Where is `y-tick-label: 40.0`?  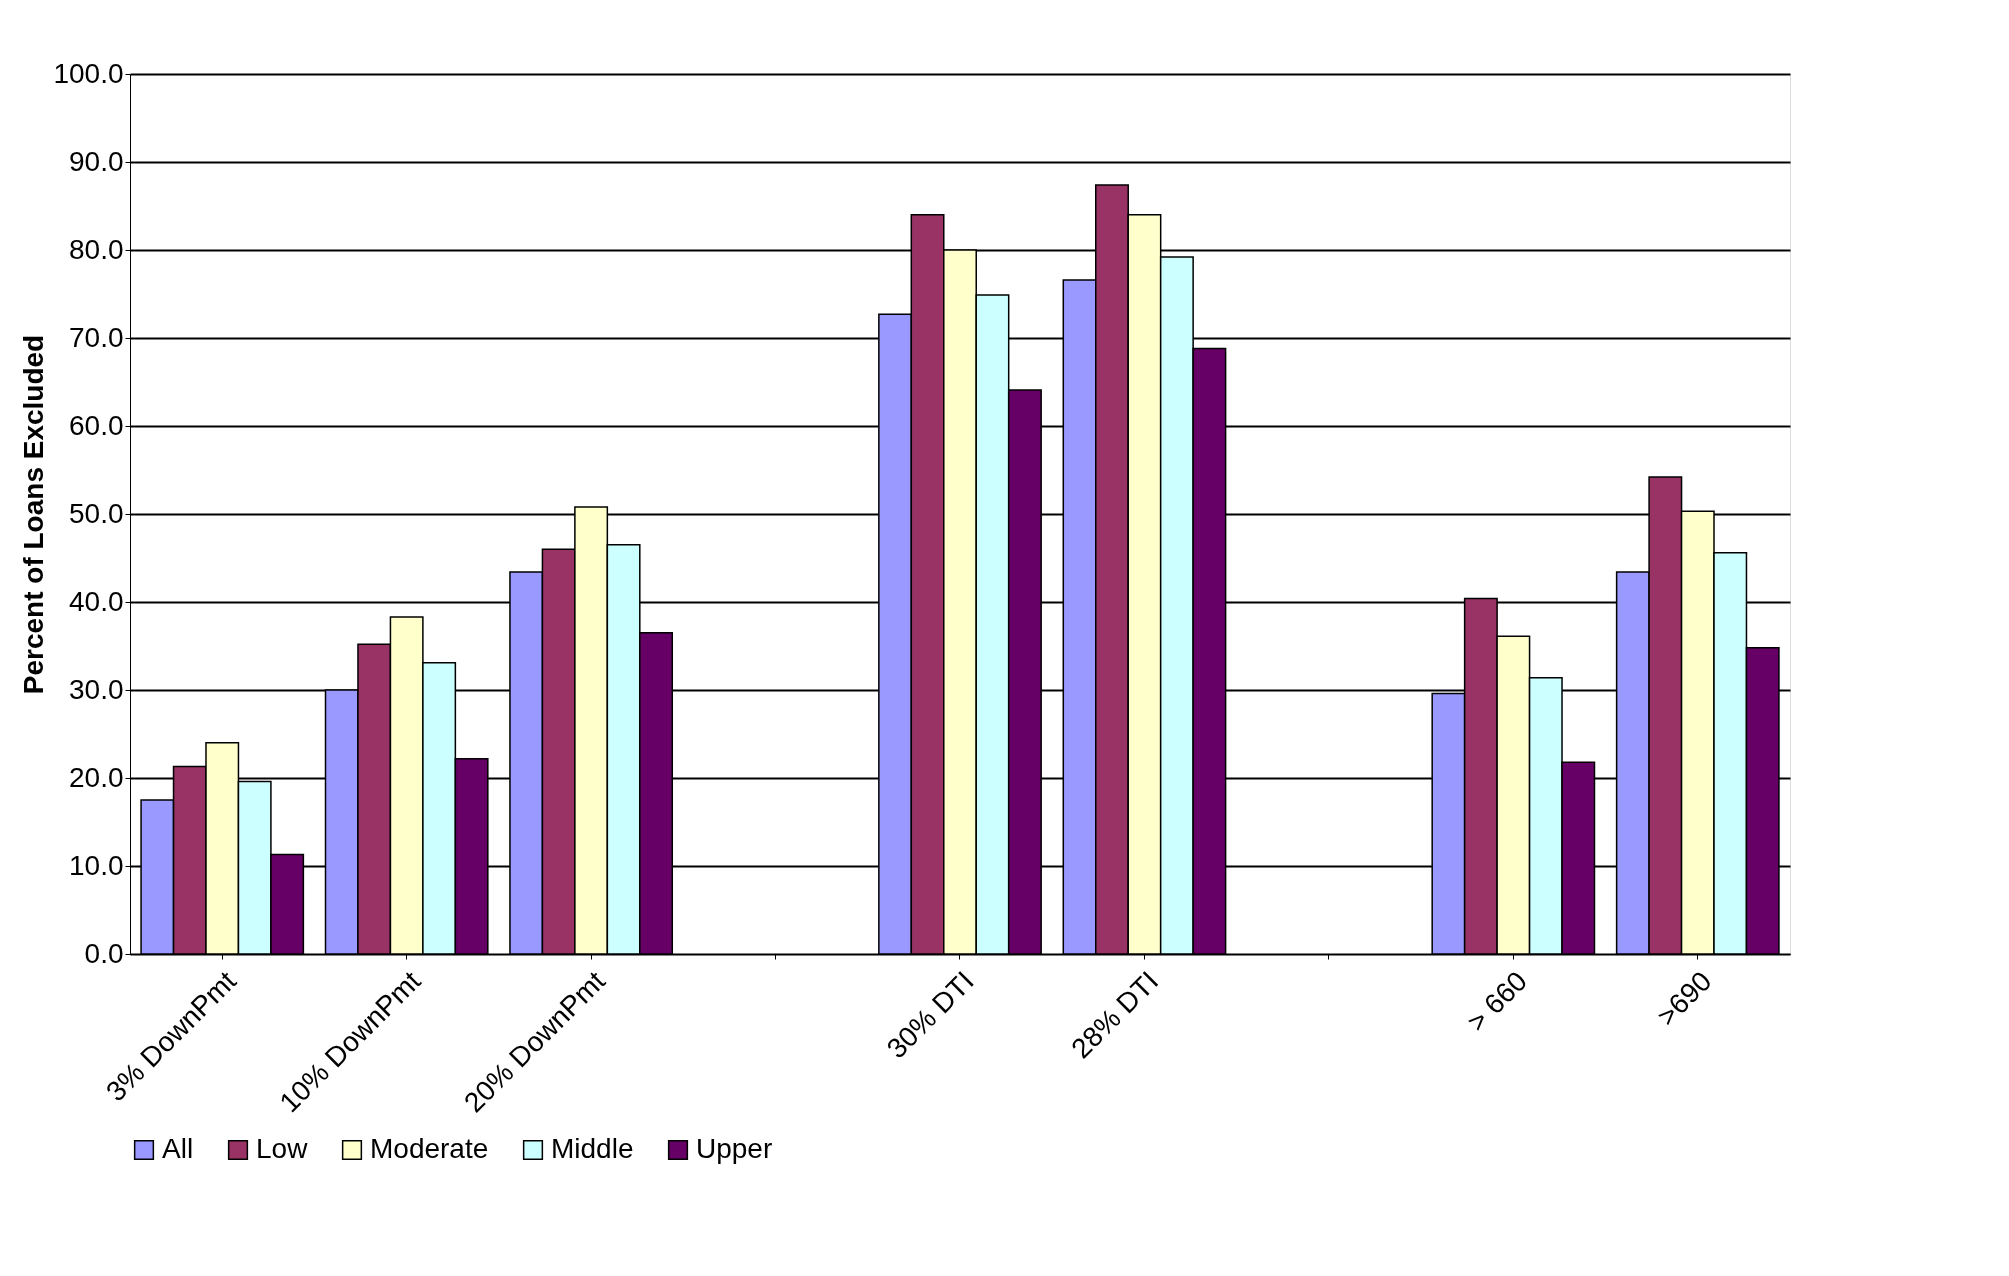 y-tick-label: 40.0 is located at coordinates (96, 601).